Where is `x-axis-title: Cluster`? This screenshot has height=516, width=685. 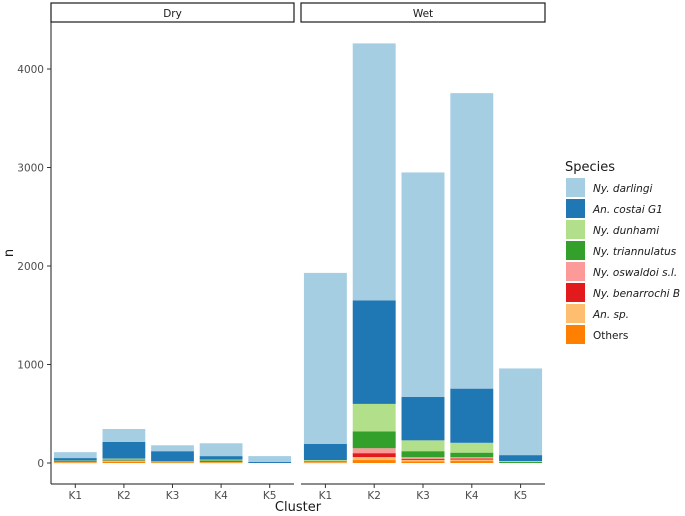 x-axis-title: Cluster is located at coordinates (298, 507).